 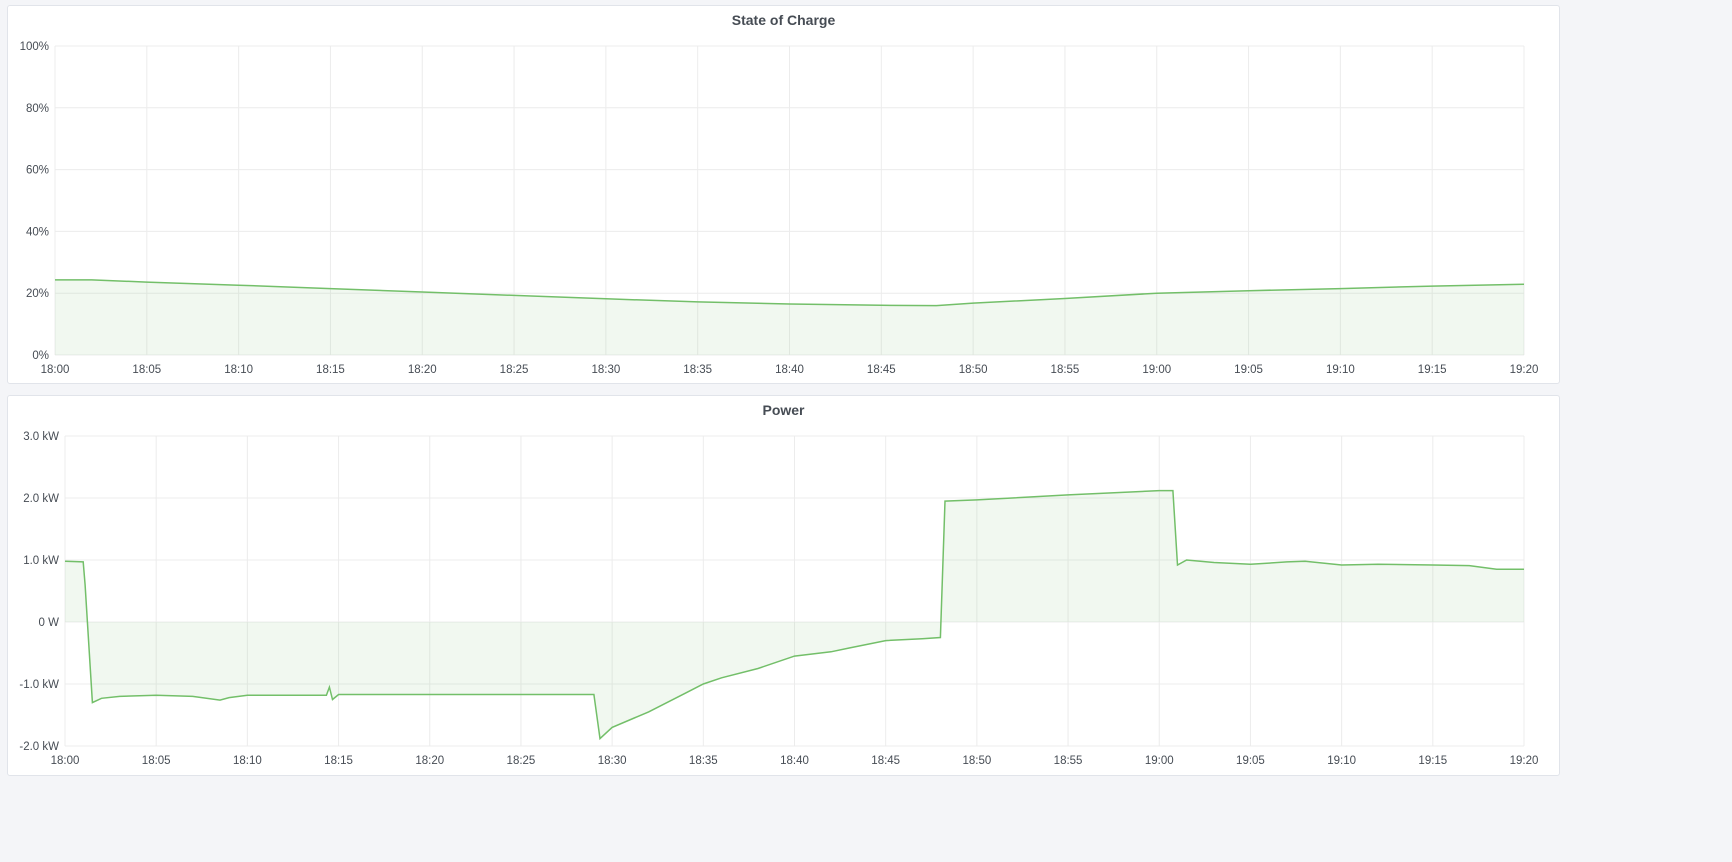 I want to click on y-tick-label: 1.0 kW, so click(x=41, y=561).